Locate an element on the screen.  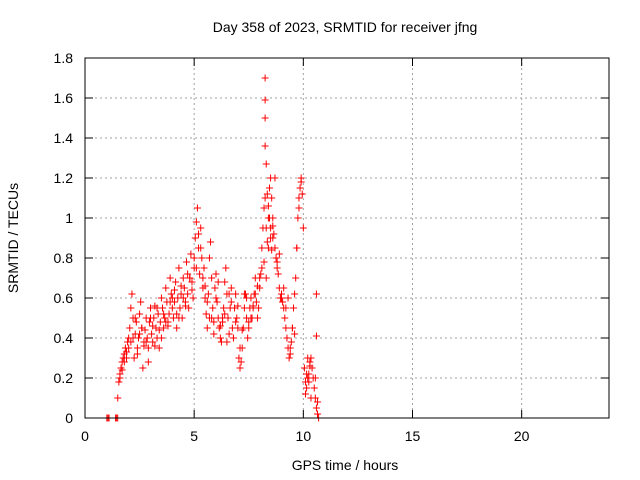
y-tick-label: 1.6 is located at coordinates (64, 98).